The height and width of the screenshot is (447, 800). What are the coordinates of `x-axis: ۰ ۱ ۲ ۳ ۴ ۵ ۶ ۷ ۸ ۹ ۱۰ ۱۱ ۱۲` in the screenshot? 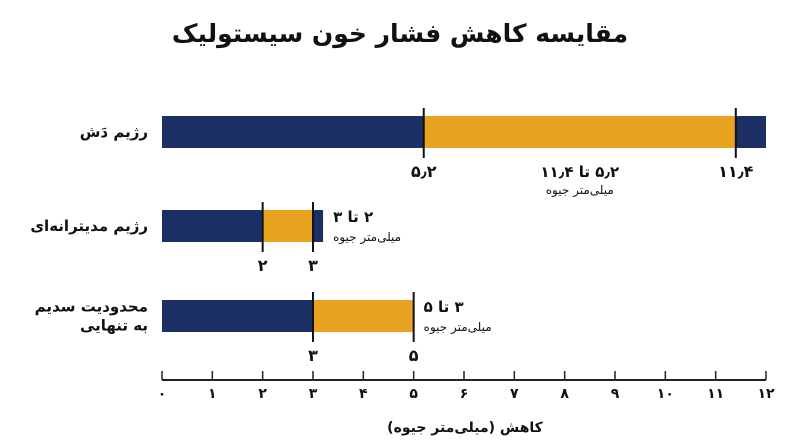 It's located at (466, 386).